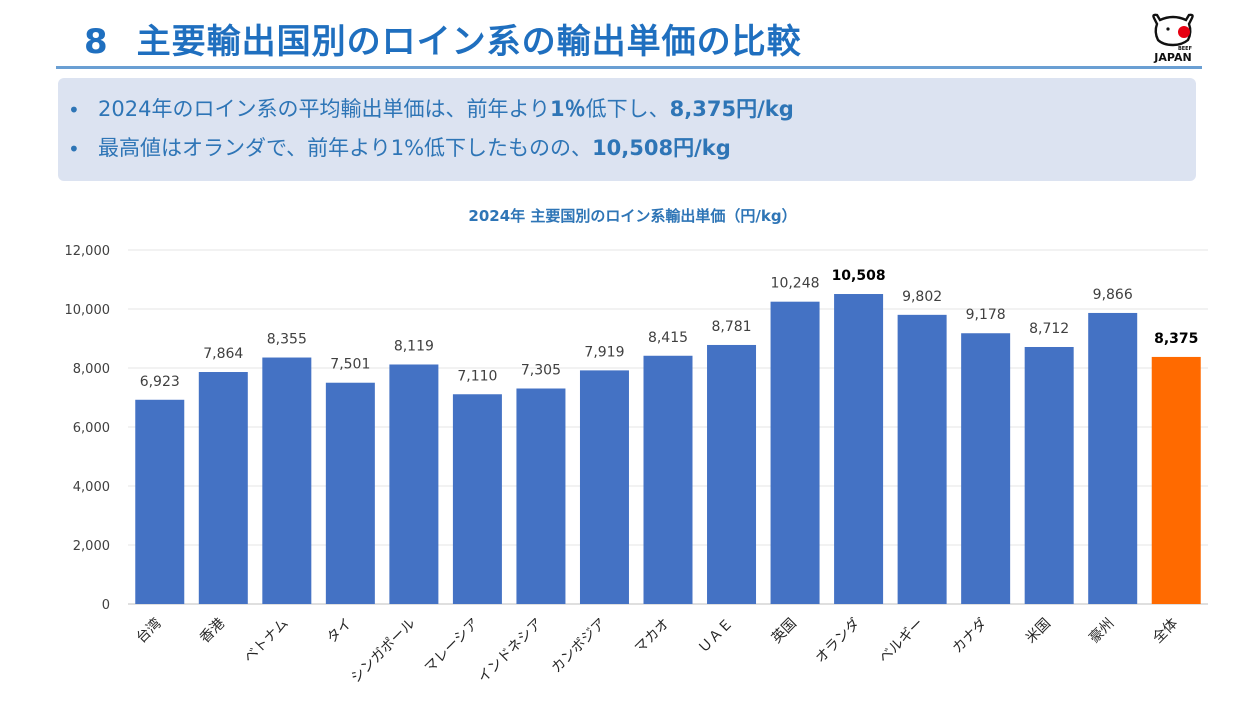  What do you see at coordinates (477, 376) in the screenshot?
I see `data-label: 7,110` at bounding box center [477, 376].